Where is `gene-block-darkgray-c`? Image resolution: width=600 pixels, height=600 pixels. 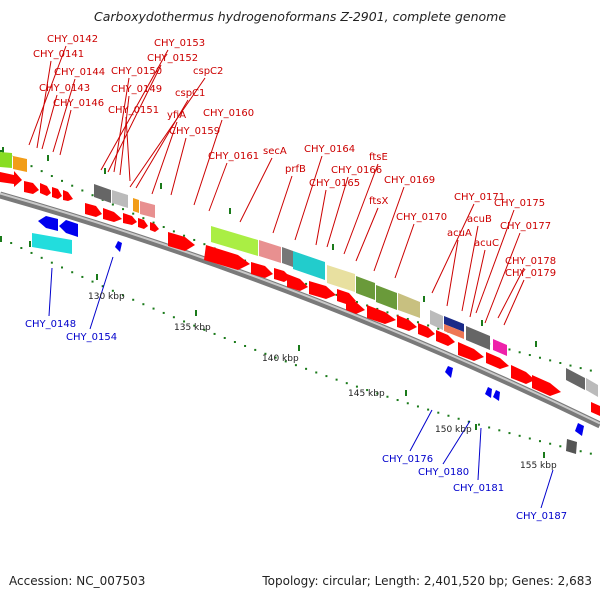 gene-block-darkgray-c is located at coordinates (478, 338).